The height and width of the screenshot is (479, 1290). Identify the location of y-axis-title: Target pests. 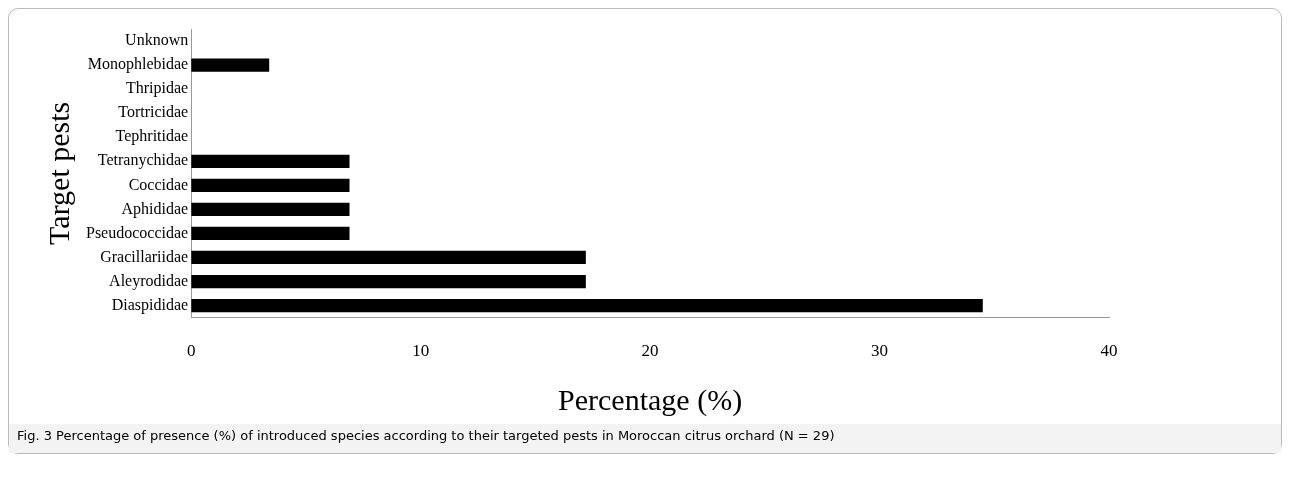
(58, 173).